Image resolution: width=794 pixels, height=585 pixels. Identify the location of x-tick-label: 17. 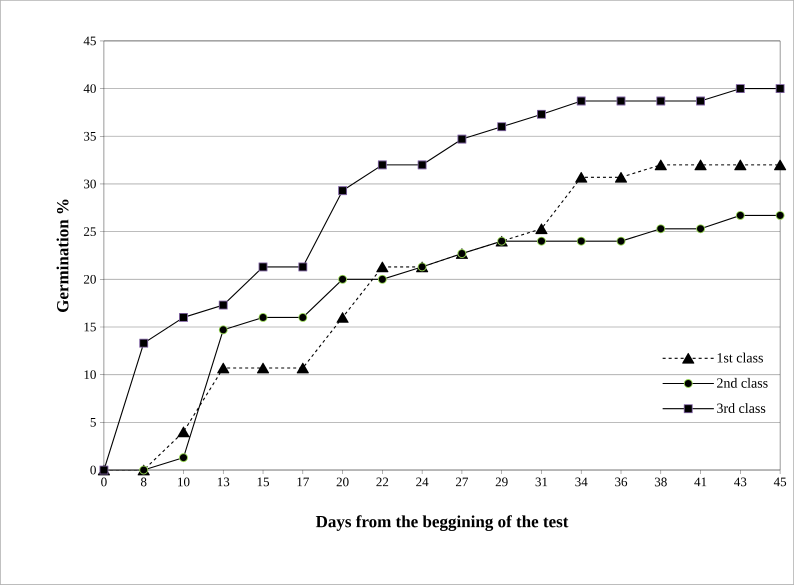
(303, 482).